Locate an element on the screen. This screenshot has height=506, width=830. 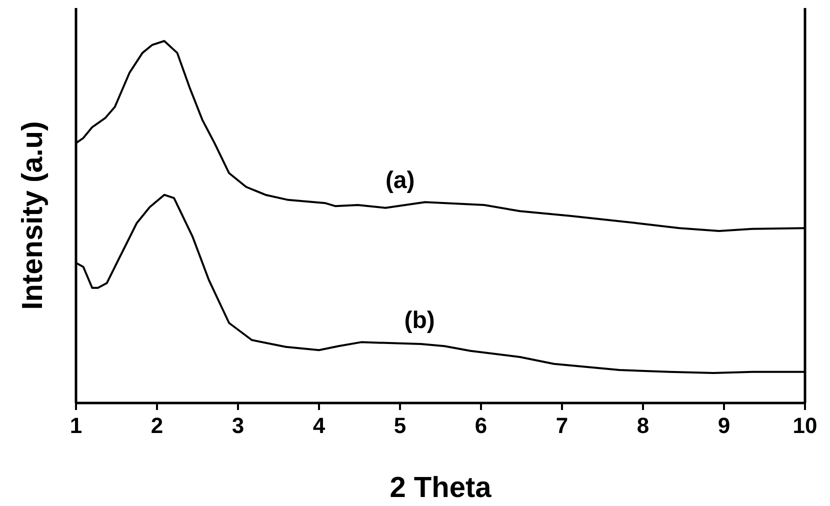
x-tick-label: 9 is located at coordinates (724, 425).